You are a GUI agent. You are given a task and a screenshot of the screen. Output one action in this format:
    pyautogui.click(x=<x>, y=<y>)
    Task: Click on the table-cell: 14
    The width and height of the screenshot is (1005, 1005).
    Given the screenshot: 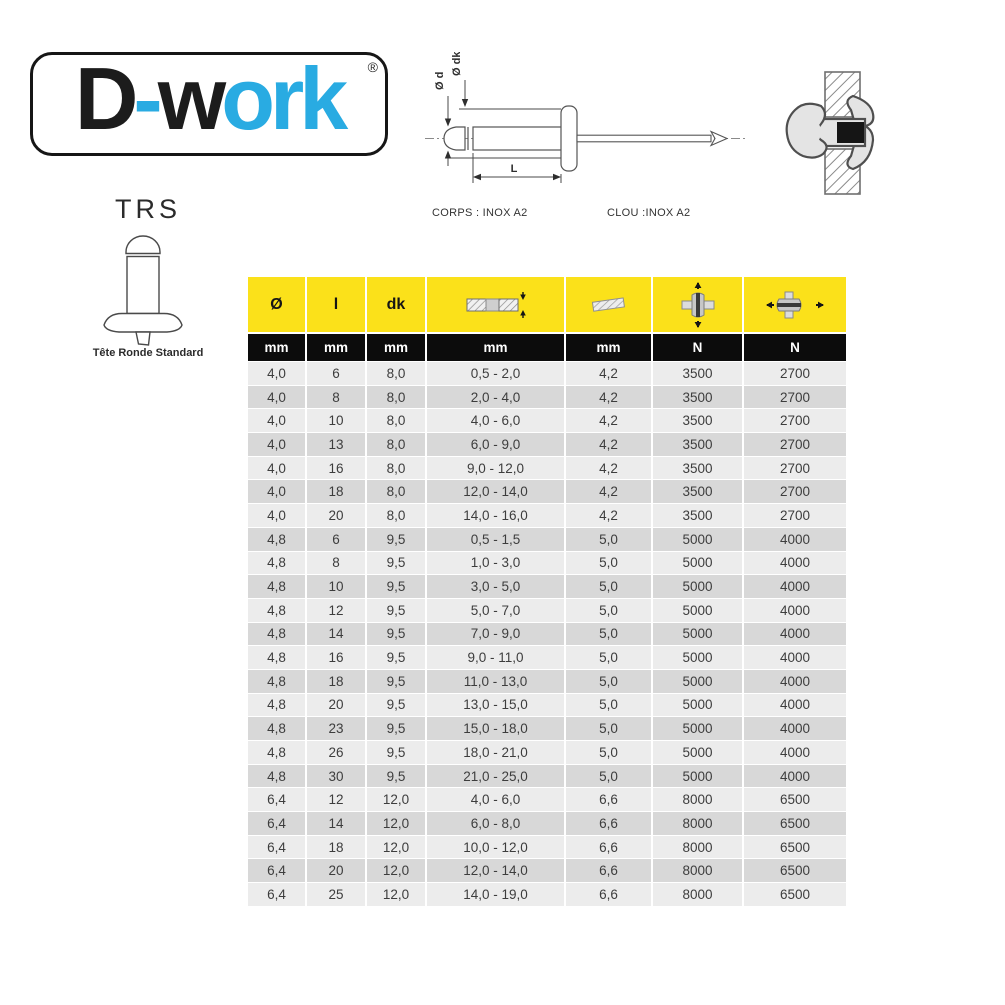 What is the action you would take?
    pyautogui.click(x=336, y=634)
    